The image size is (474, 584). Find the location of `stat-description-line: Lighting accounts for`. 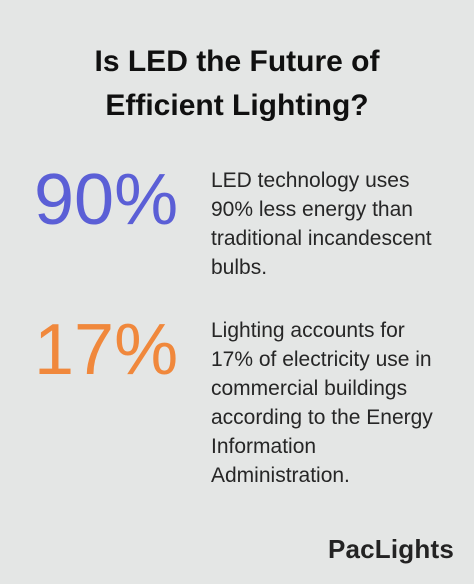

stat-description-line: Lighting accounts for is located at coordinates (308, 330).